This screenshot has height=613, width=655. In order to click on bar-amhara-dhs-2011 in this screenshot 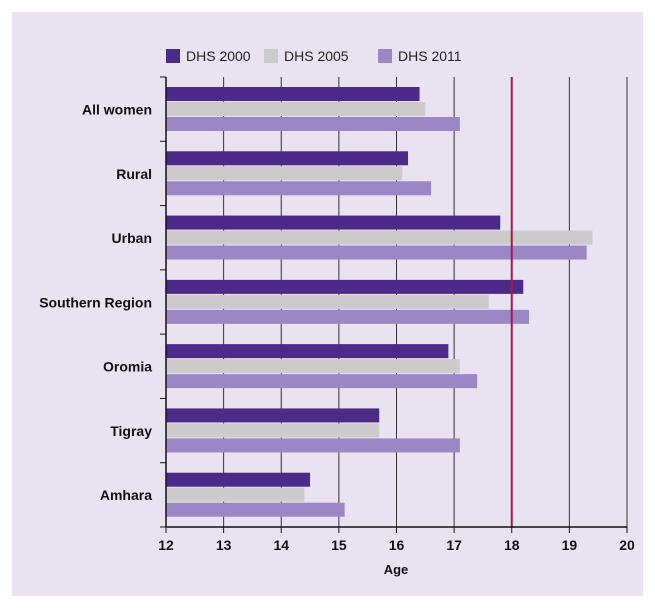, I will do `click(255, 509)`.